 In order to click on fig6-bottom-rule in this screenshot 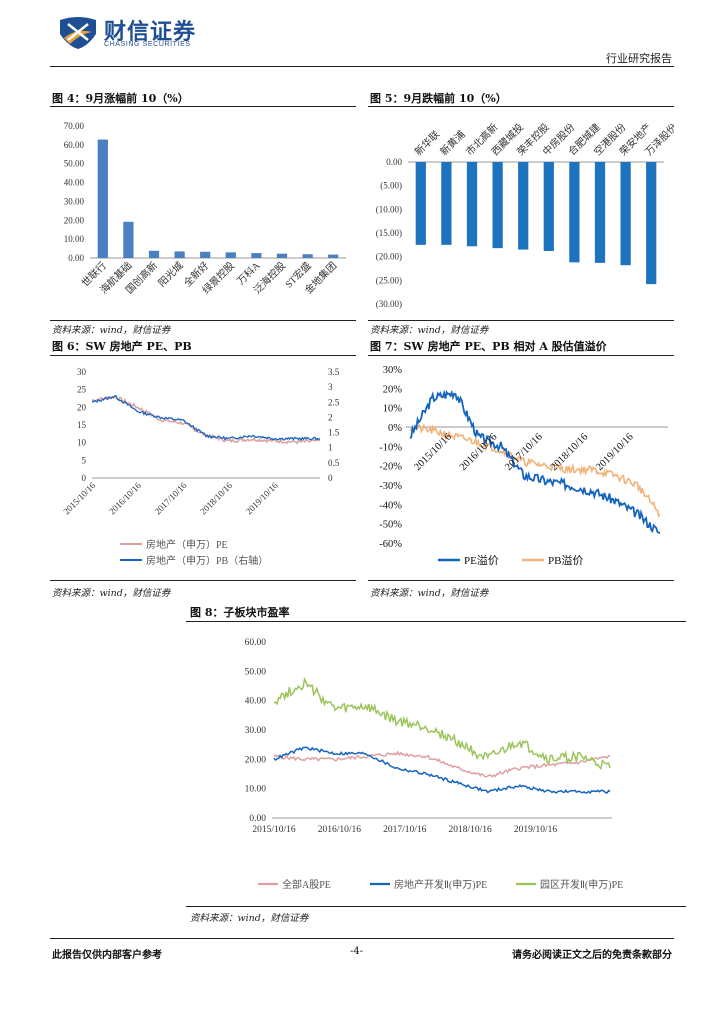, I will do `click(203, 580)`.